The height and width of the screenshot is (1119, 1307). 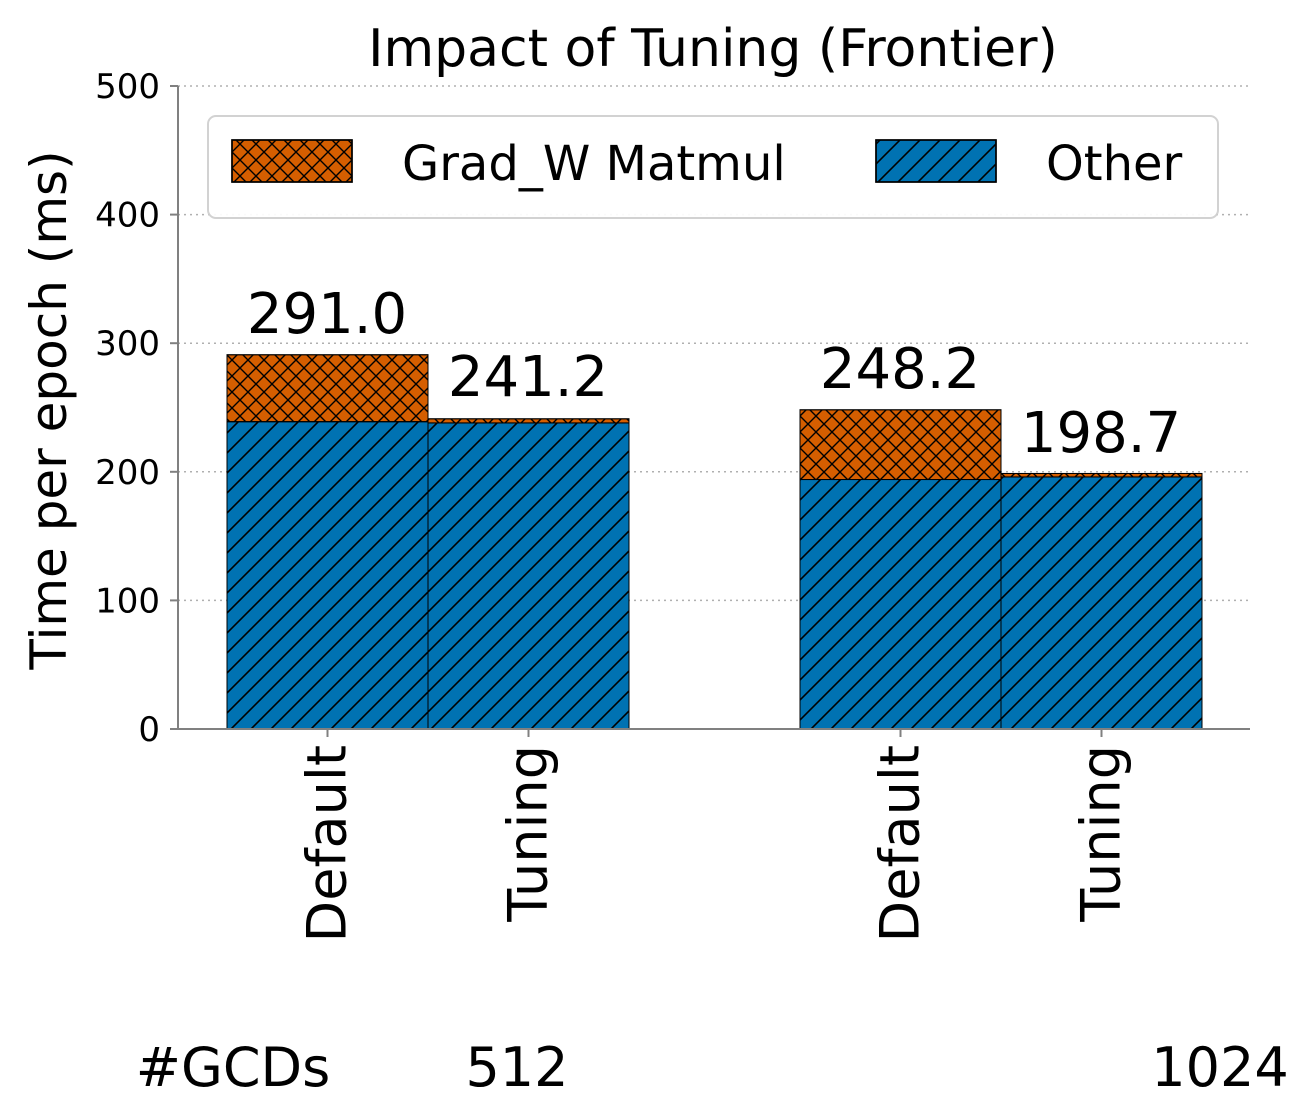 What do you see at coordinates (516, 1067) in the screenshot?
I see `group-label-512: 512` at bounding box center [516, 1067].